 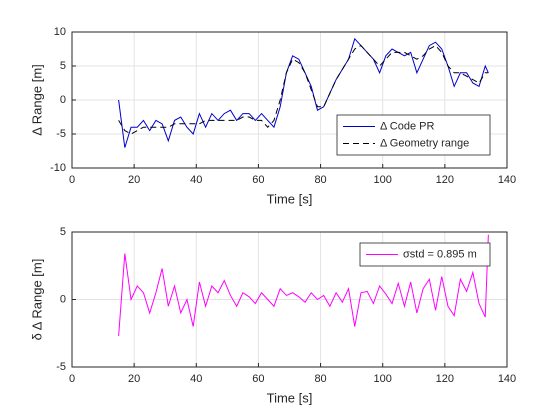 What do you see at coordinates (60, 32) in the screenshot?
I see `y-tick-label: 10` at bounding box center [60, 32].